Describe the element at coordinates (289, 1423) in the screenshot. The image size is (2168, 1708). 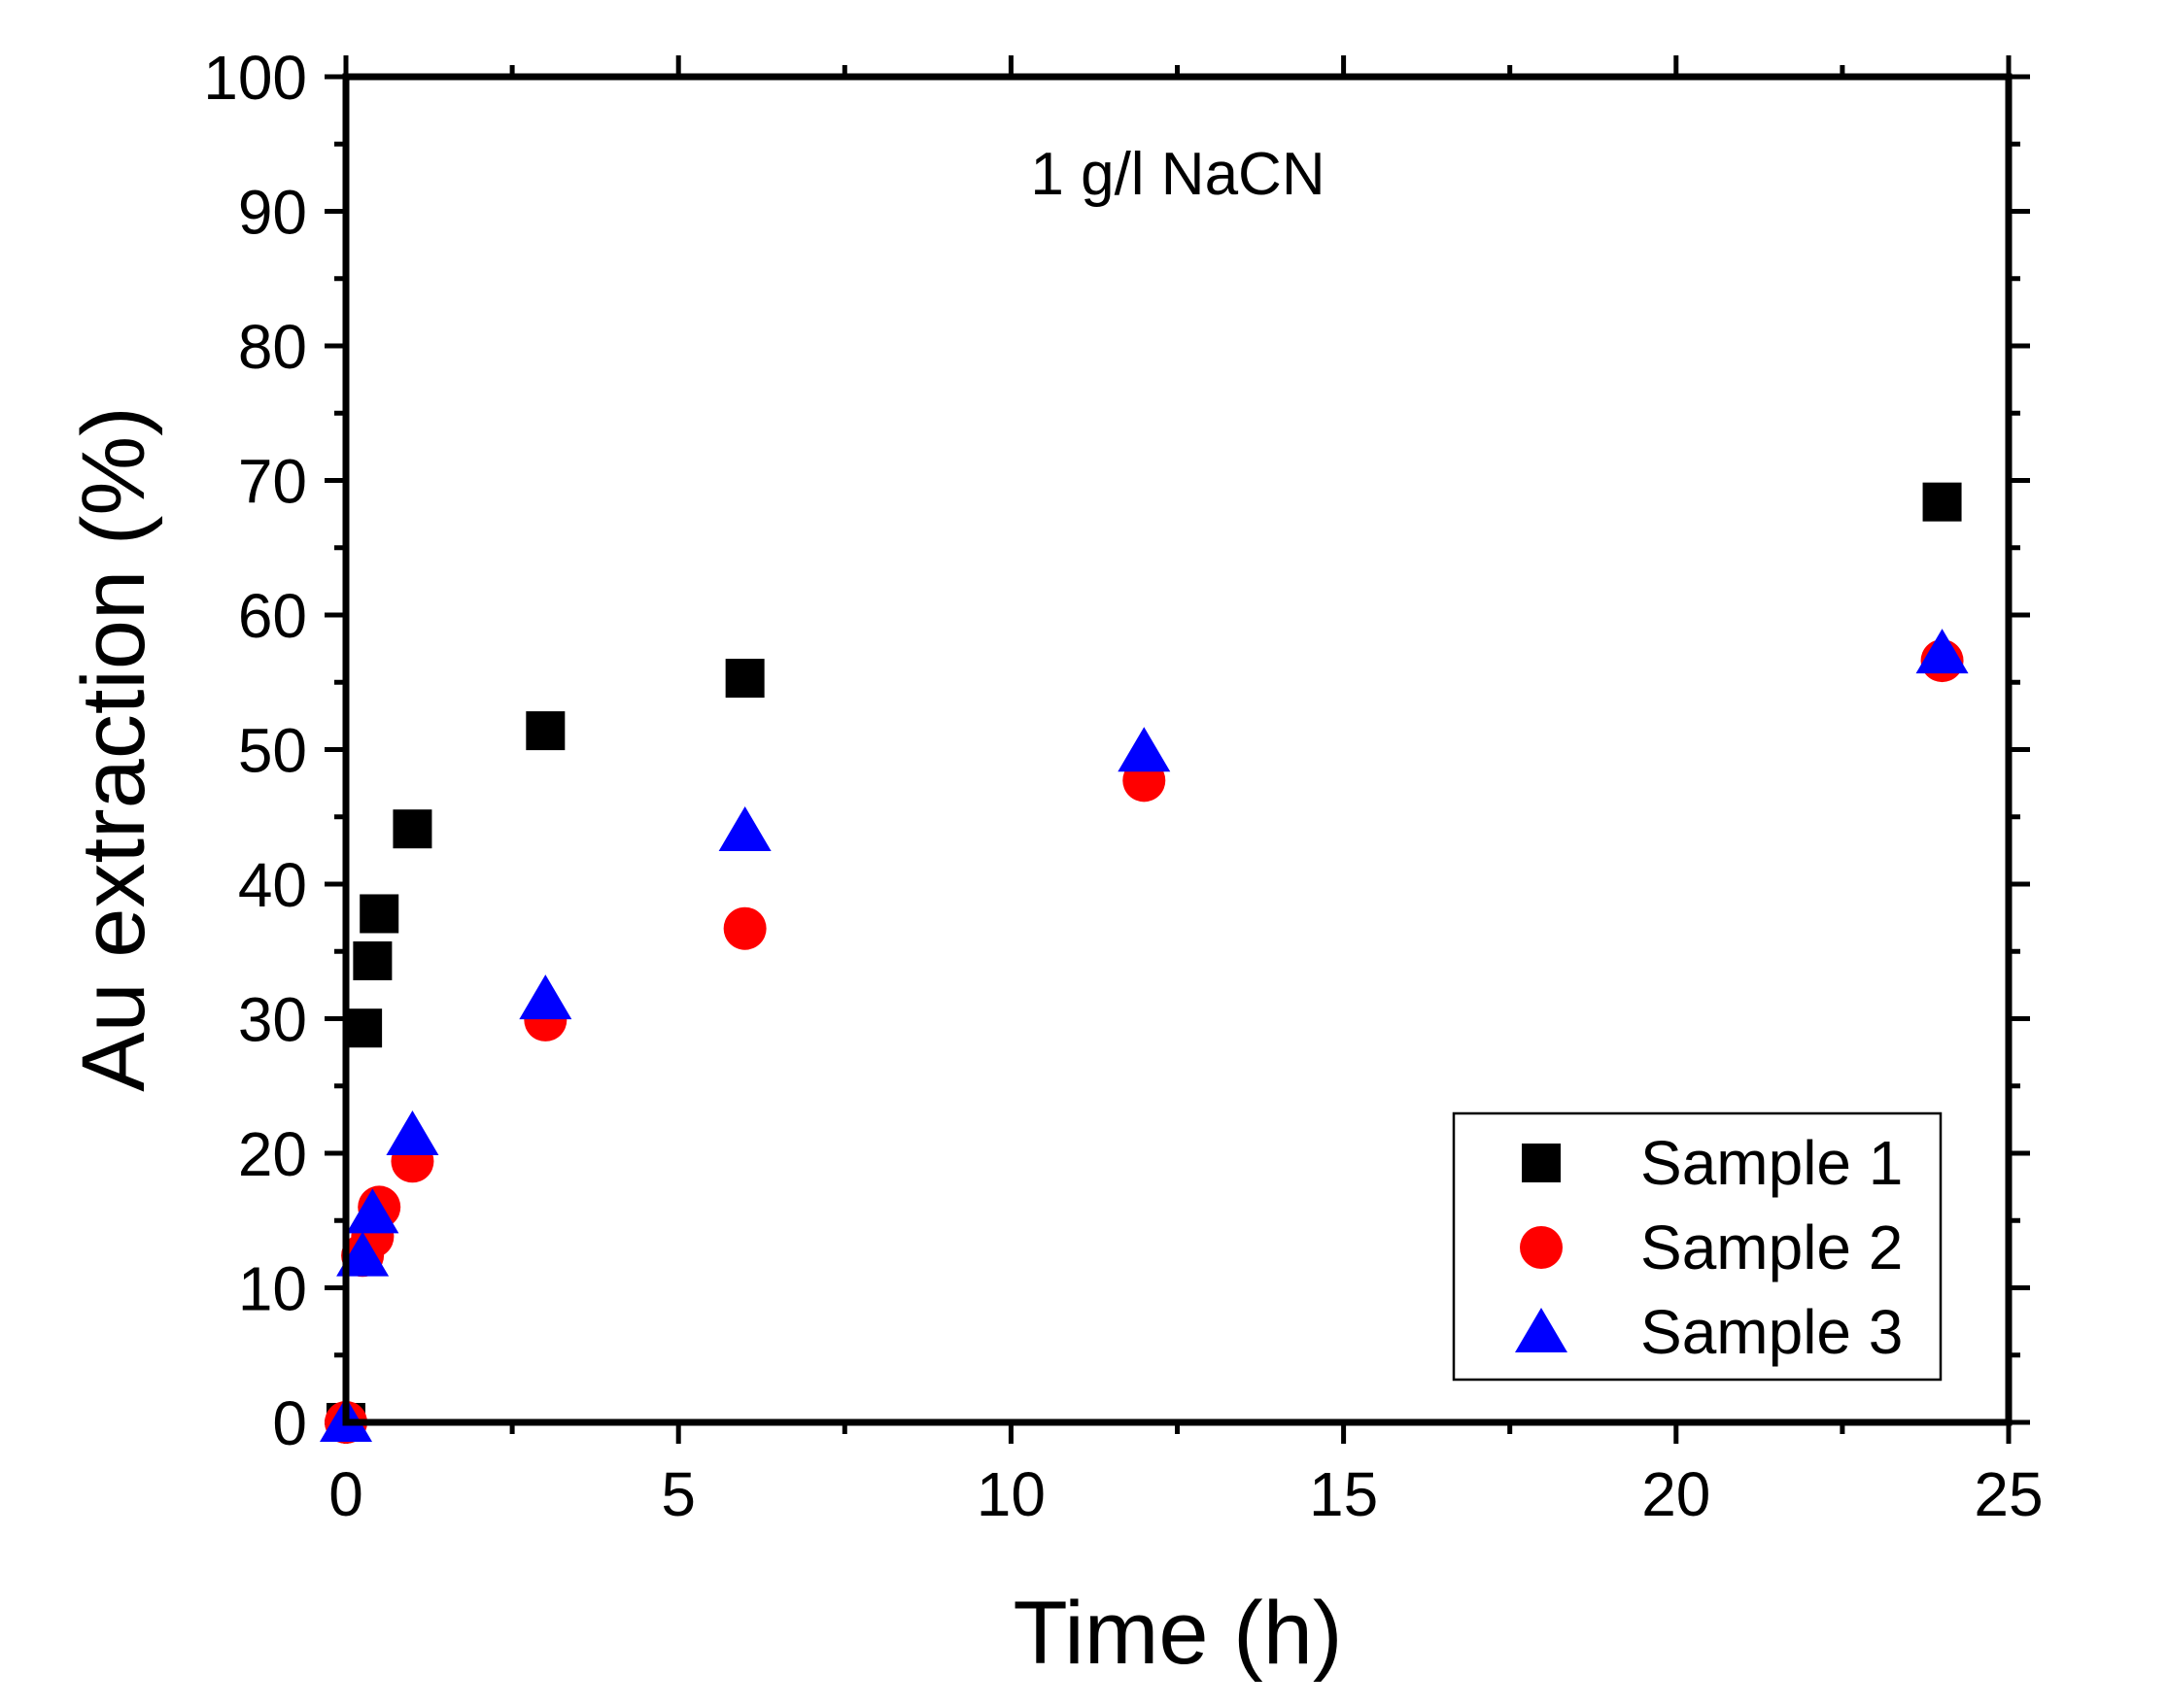
I see `y-tick-label: 0` at that location.